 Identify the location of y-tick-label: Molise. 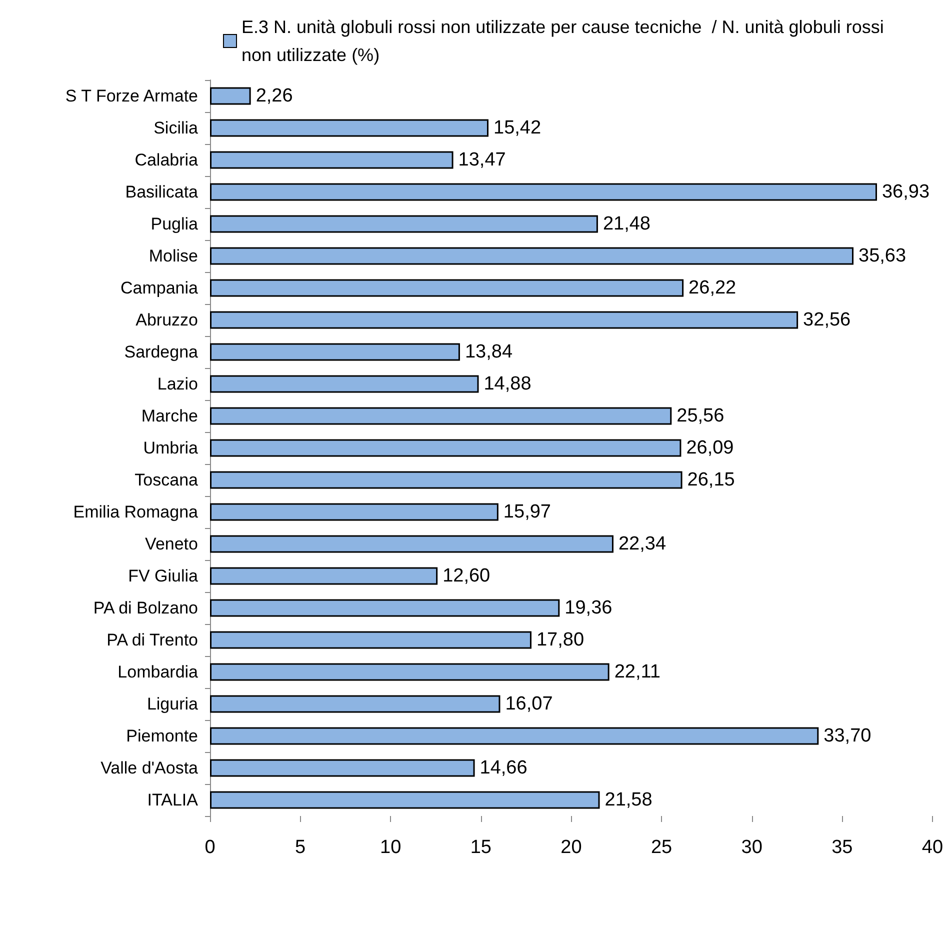
(173, 256).